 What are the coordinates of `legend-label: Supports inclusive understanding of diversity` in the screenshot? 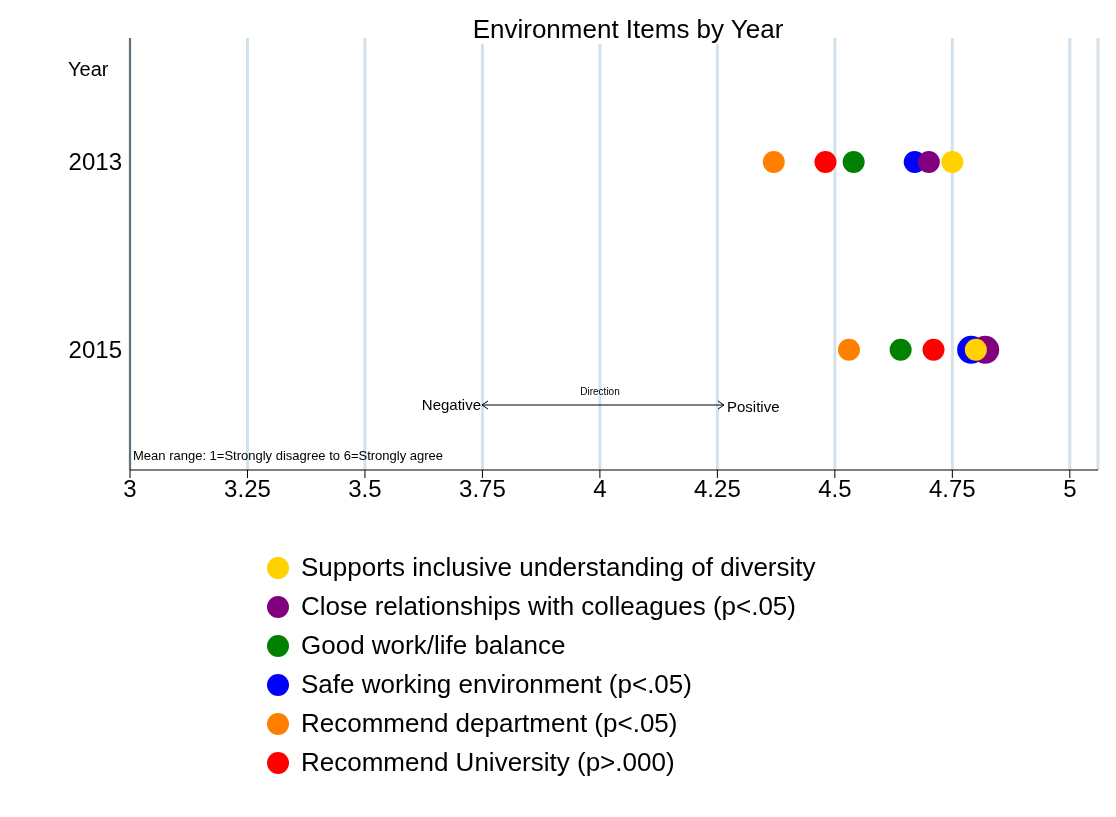 It's located at (558, 567).